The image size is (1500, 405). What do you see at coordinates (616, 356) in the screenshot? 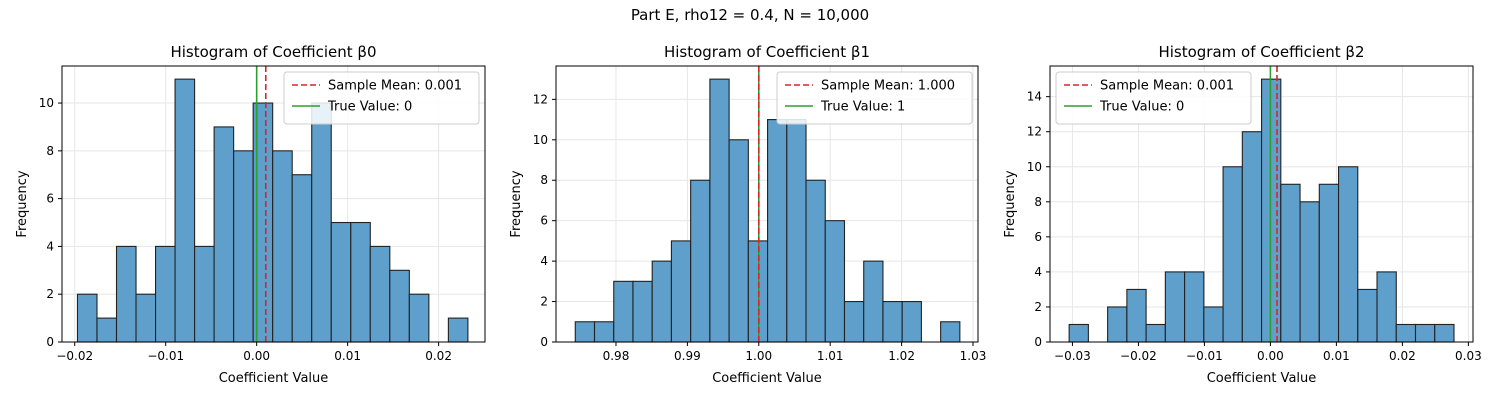
I see `x-tick-label: 0.98` at bounding box center [616, 356].